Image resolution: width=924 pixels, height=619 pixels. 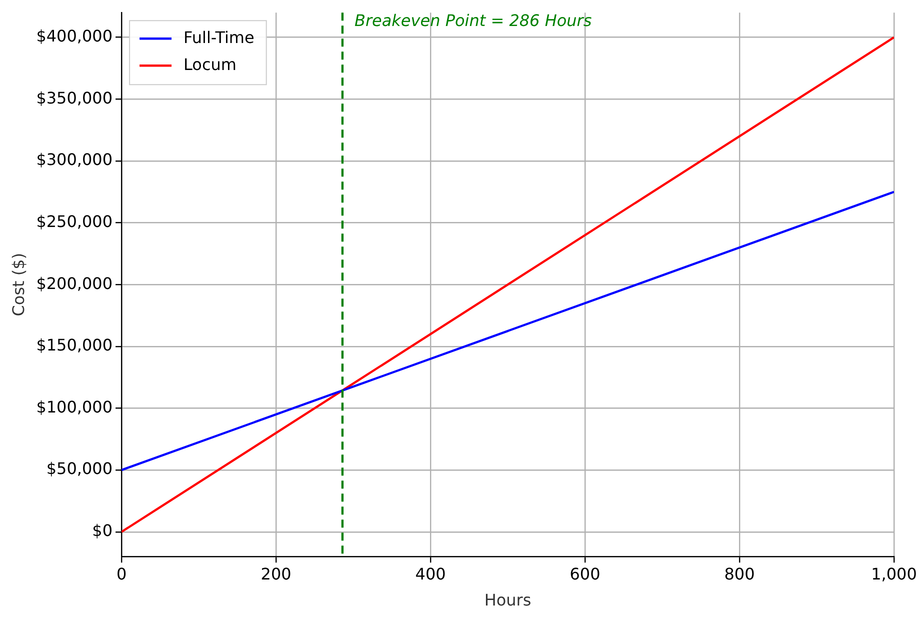 I want to click on y-axis-title: Cost ($), so click(x=18, y=284).